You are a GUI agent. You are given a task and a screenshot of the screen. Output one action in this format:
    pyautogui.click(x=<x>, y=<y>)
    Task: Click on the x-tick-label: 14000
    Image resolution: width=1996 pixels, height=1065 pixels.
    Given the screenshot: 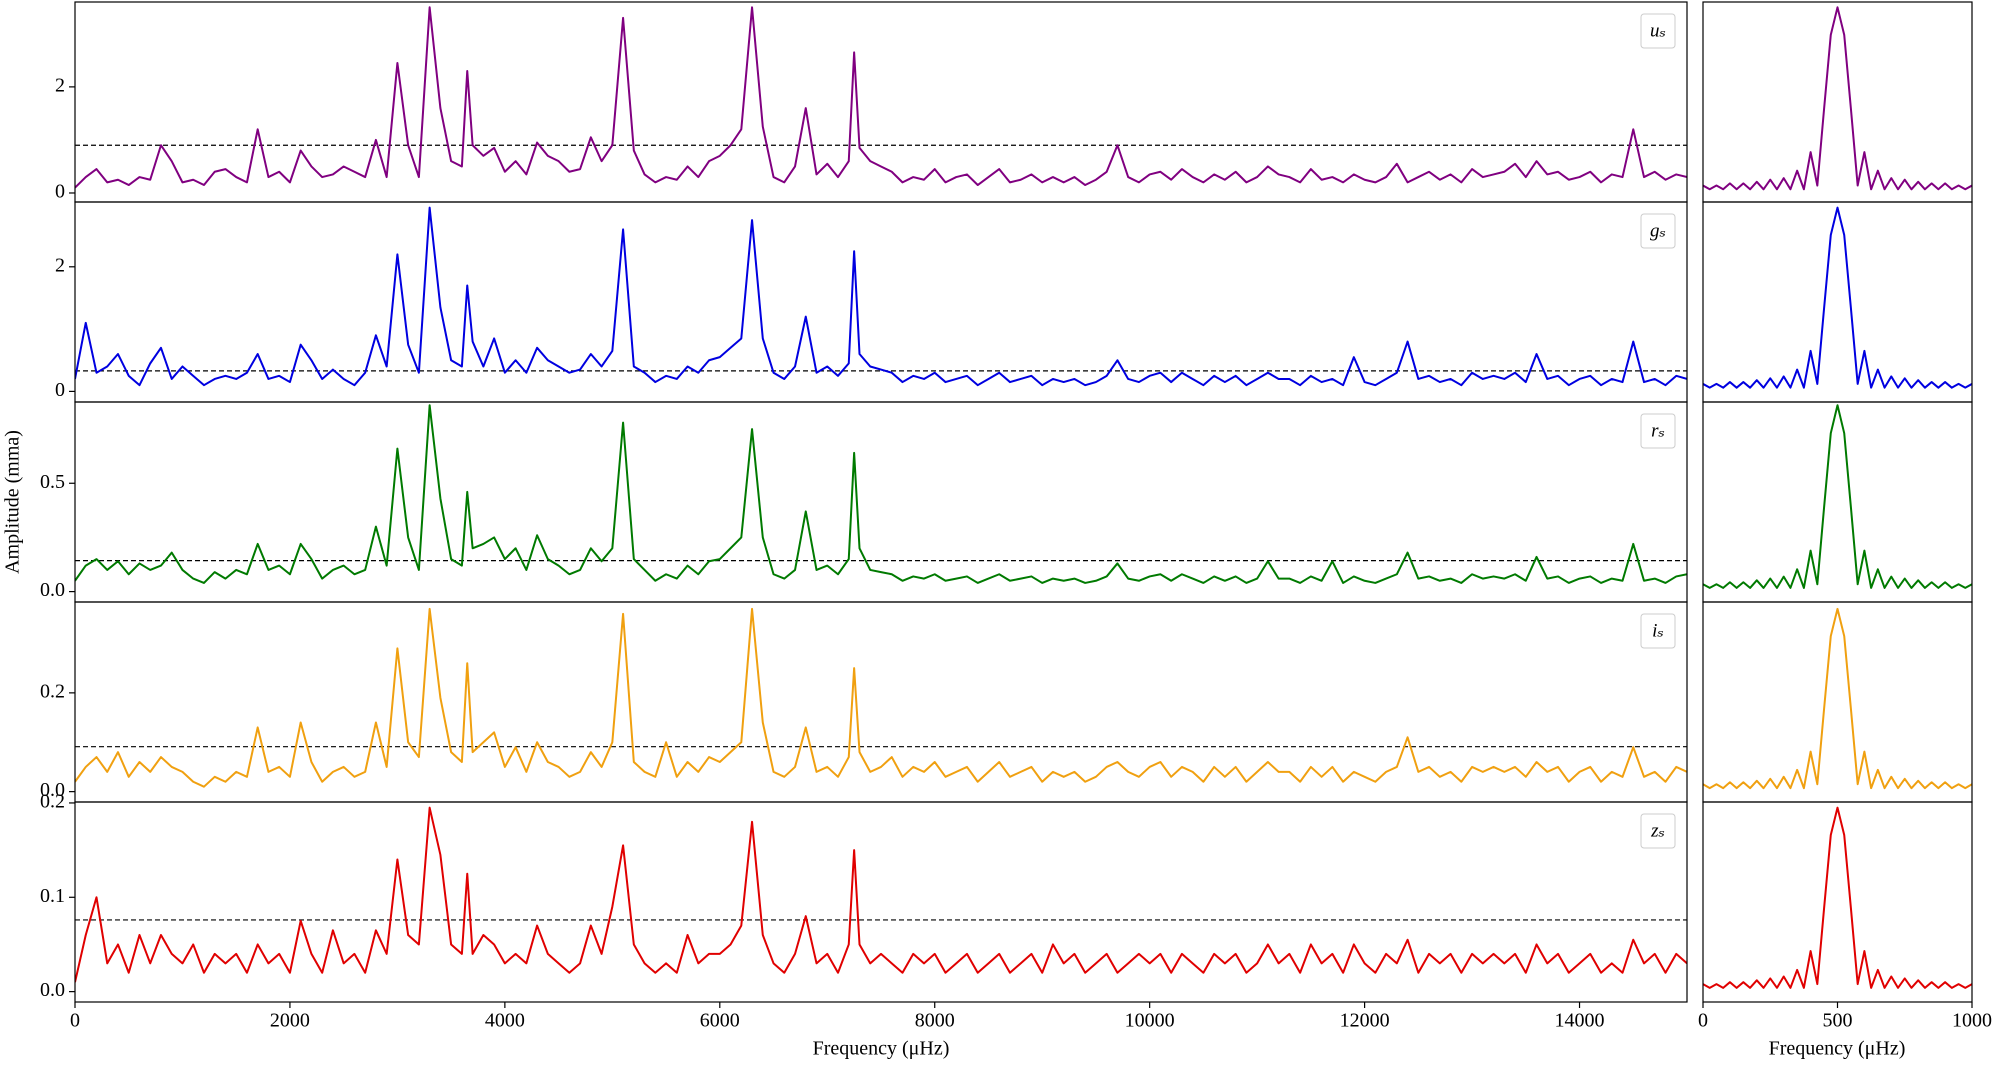 What is the action you would take?
    pyautogui.click(x=1580, y=1021)
    